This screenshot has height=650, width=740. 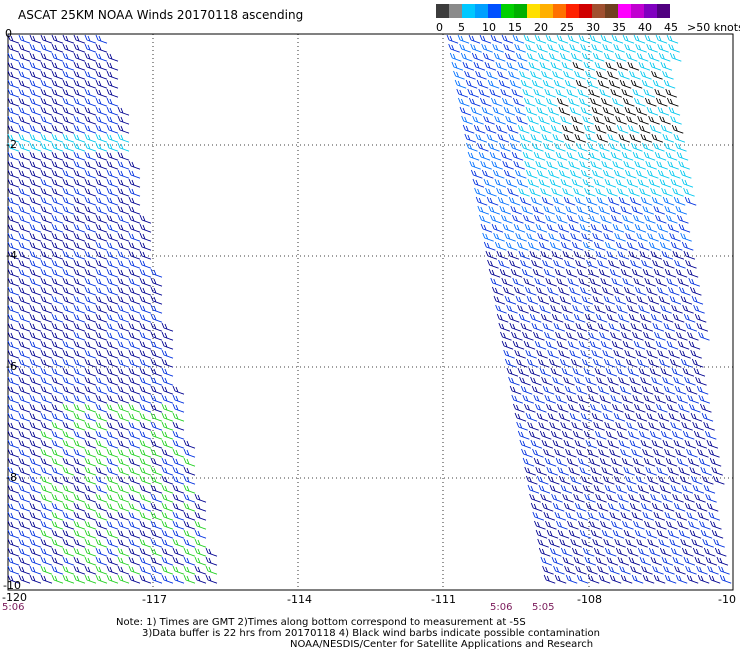 What do you see at coordinates (727, 599) in the screenshot?
I see `x-tick-label: -10` at bounding box center [727, 599].